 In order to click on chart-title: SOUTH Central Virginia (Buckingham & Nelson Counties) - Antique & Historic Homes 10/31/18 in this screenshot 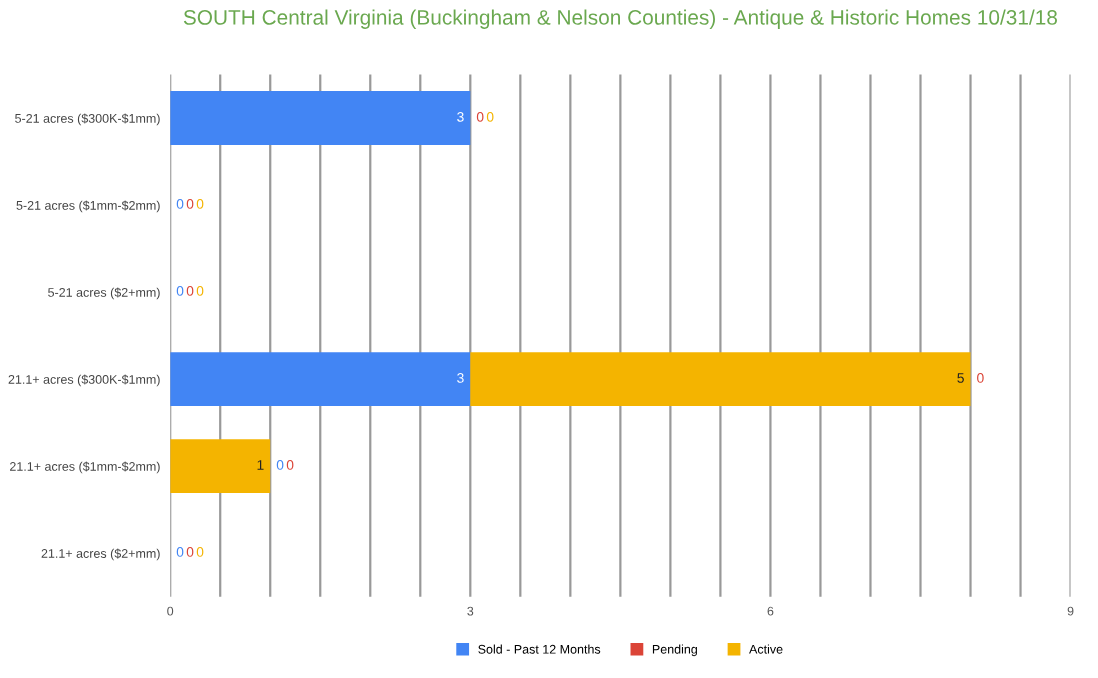, I will do `click(620, 19)`.